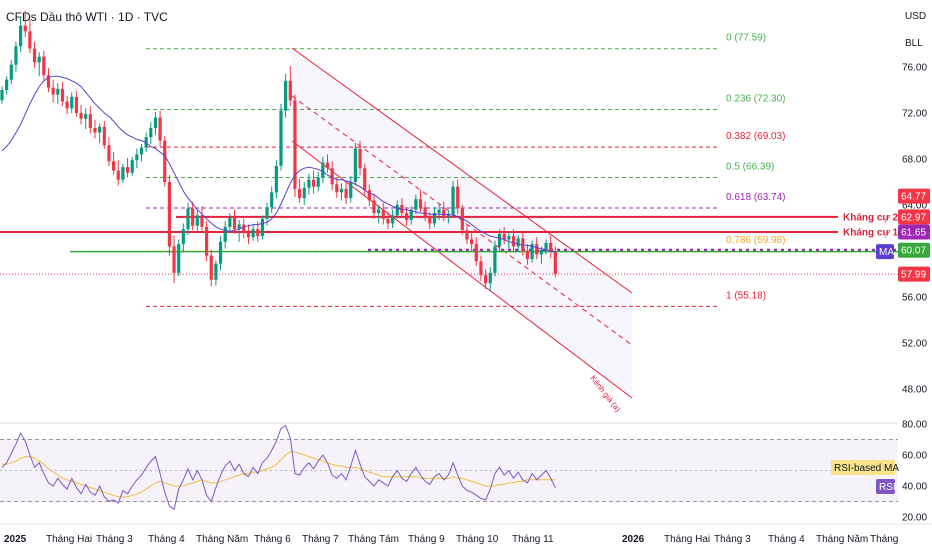  What do you see at coordinates (373, 539) in the screenshot?
I see `time-tick-label: Tháng Tám` at bounding box center [373, 539].